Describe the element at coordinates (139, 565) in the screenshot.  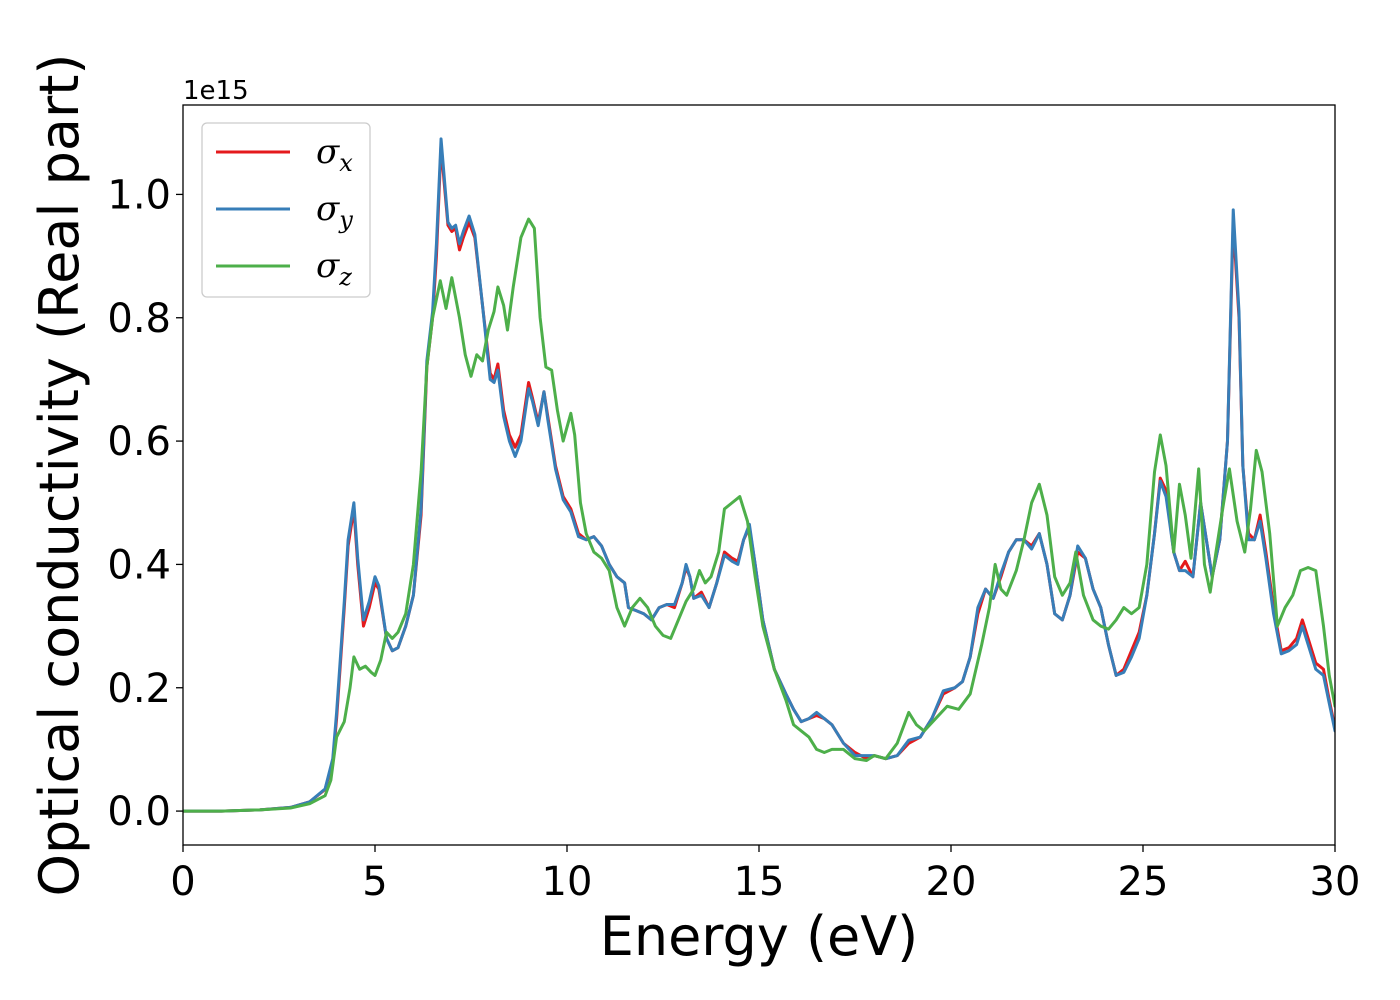
I see `y-tick-label: 0.4` at that location.